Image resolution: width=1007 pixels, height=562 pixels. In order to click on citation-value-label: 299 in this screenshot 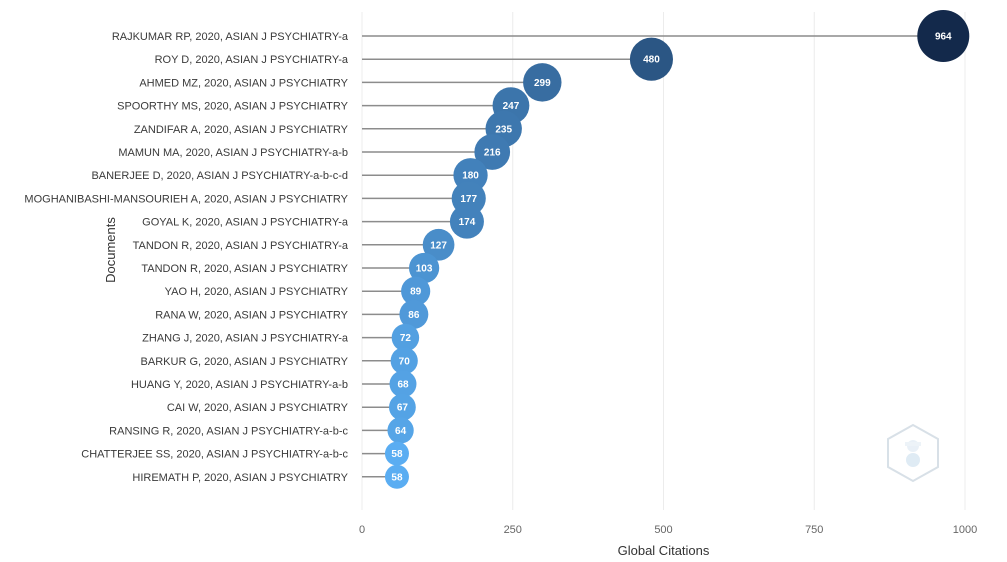, I will do `click(542, 83)`.